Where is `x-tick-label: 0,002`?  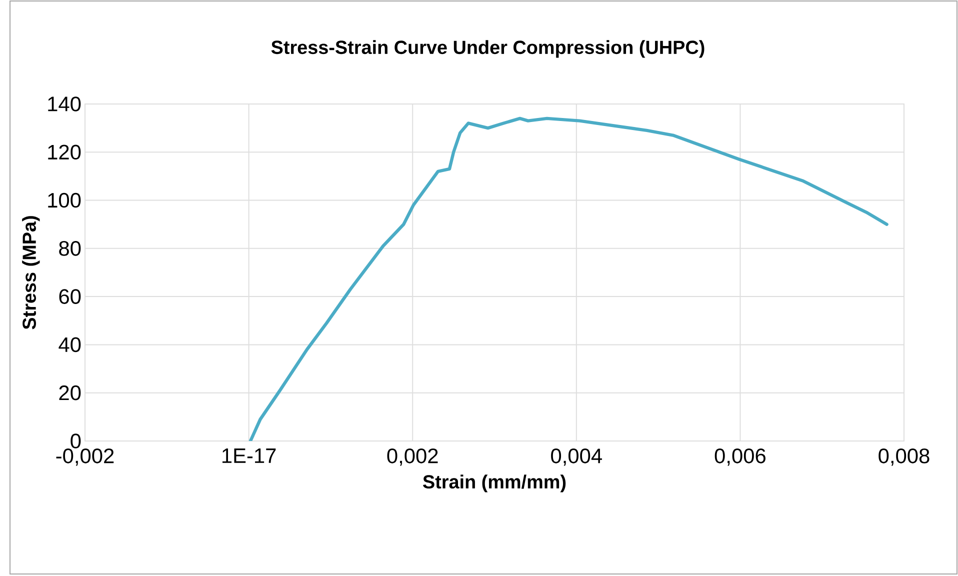 x-tick-label: 0,002 is located at coordinates (412, 457).